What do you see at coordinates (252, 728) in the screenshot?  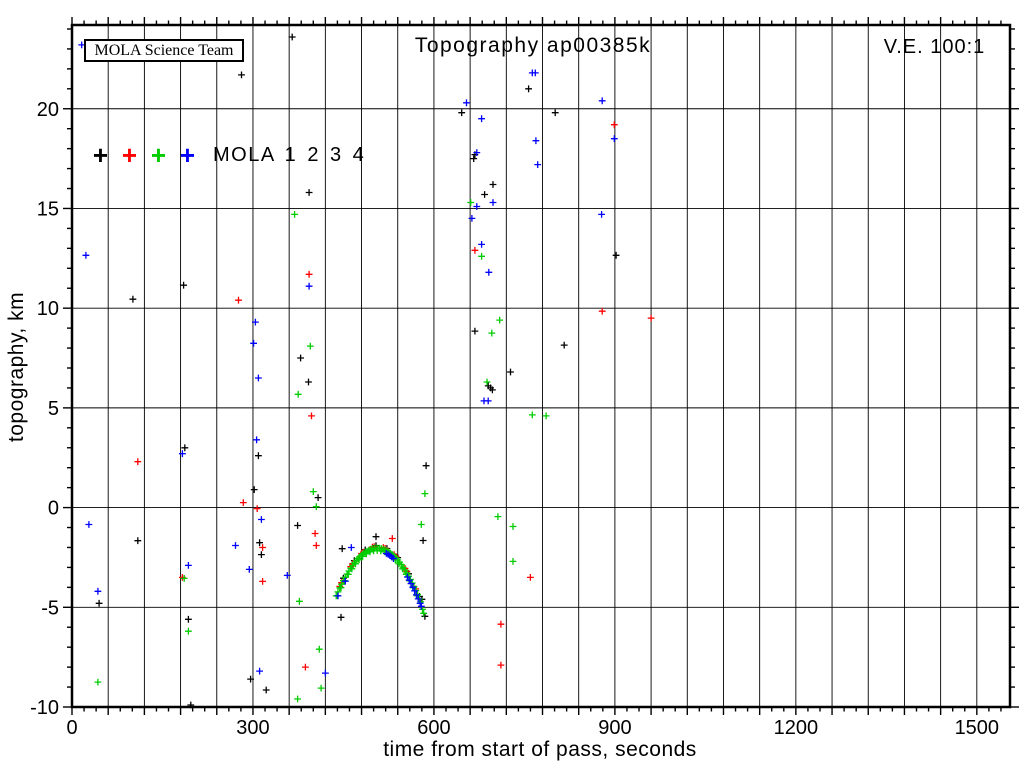 I see `x-tick-label: 300` at bounding box center [252, 728].